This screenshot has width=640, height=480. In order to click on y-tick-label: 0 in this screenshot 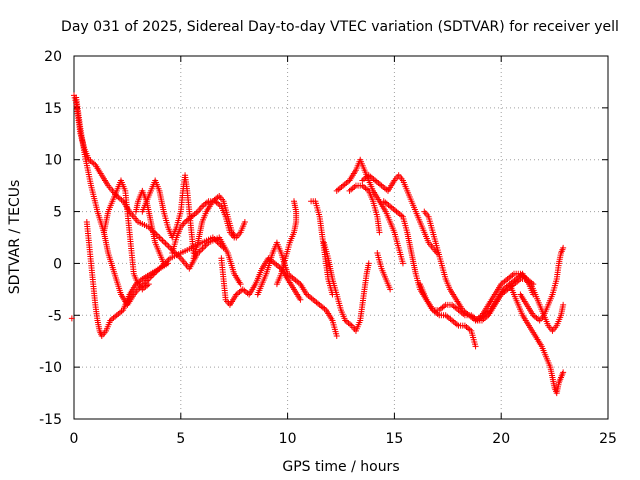, I will do `click(57, 264)`.